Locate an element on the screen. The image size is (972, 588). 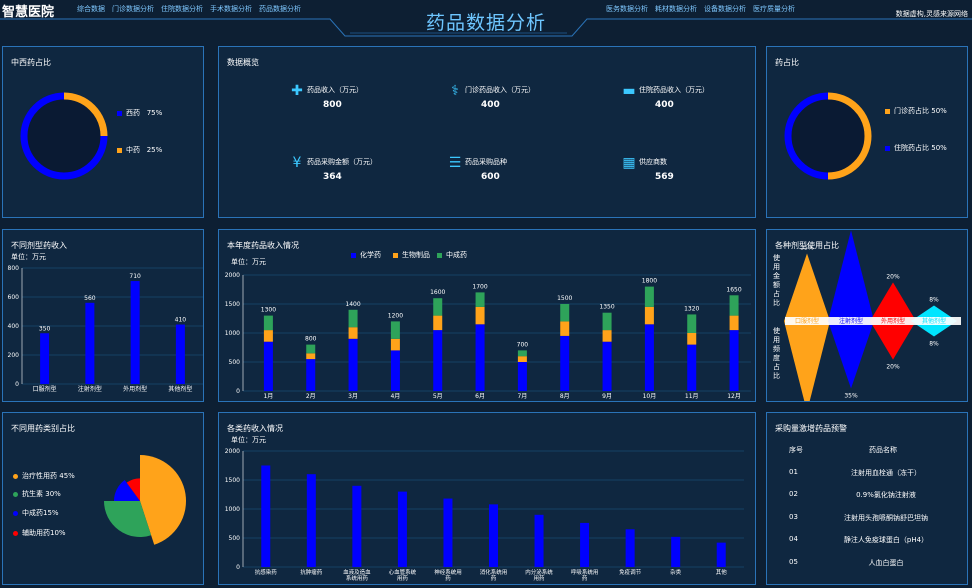
nav-right: 医务数据分析 耗材数据分析 设备数据分析 医疗质量分析 is located at coordinates (704, 9).